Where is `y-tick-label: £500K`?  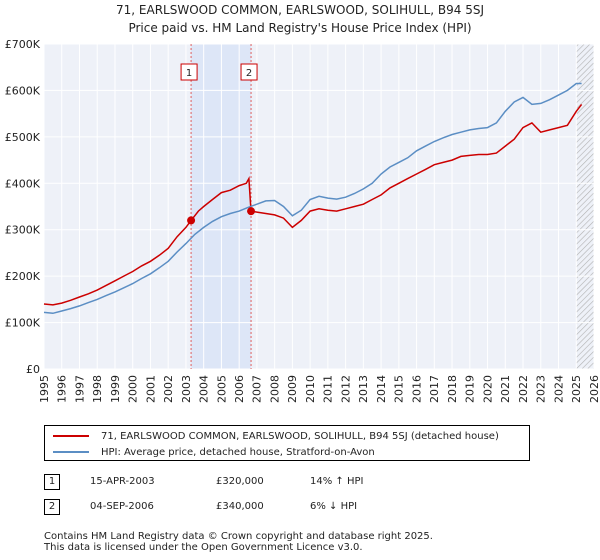
y-tick-label: £500K is located at coordinates (23, 137).